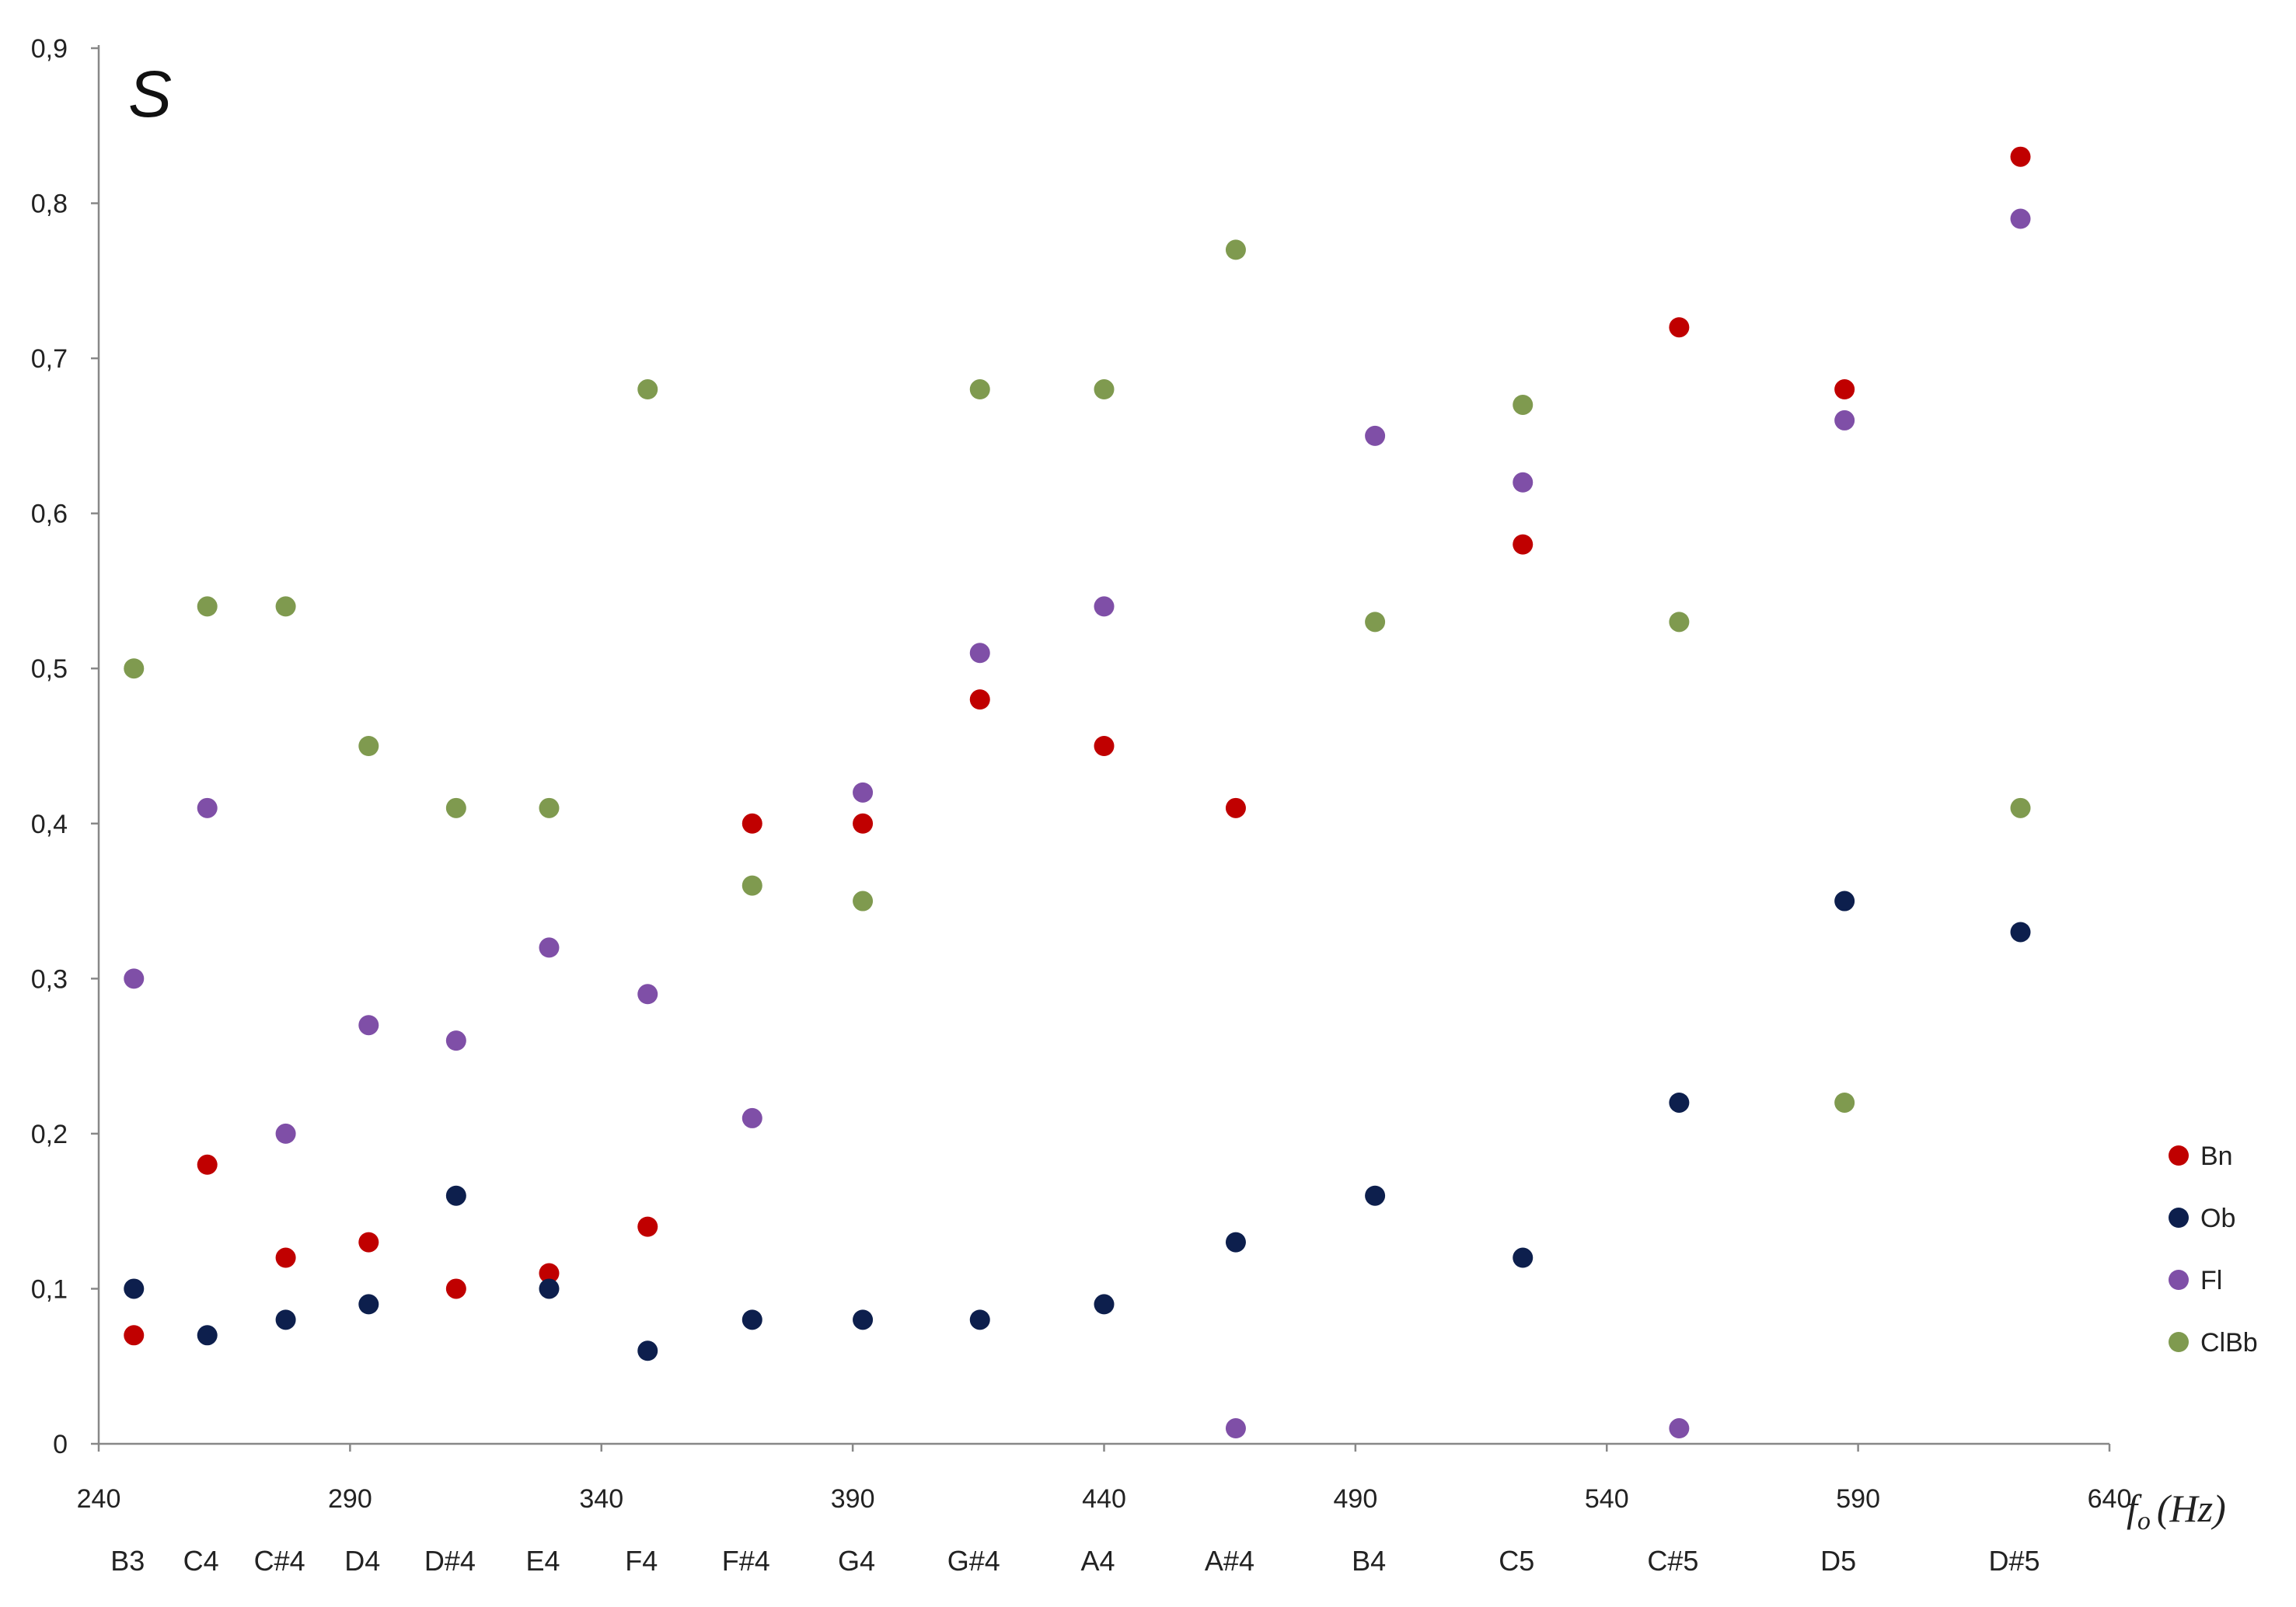 This screenshot has height=1607, width=2296. Describe the element at coordinates (99, 1499) in the screenshot. I see `x-tick-label: 240` at that location.